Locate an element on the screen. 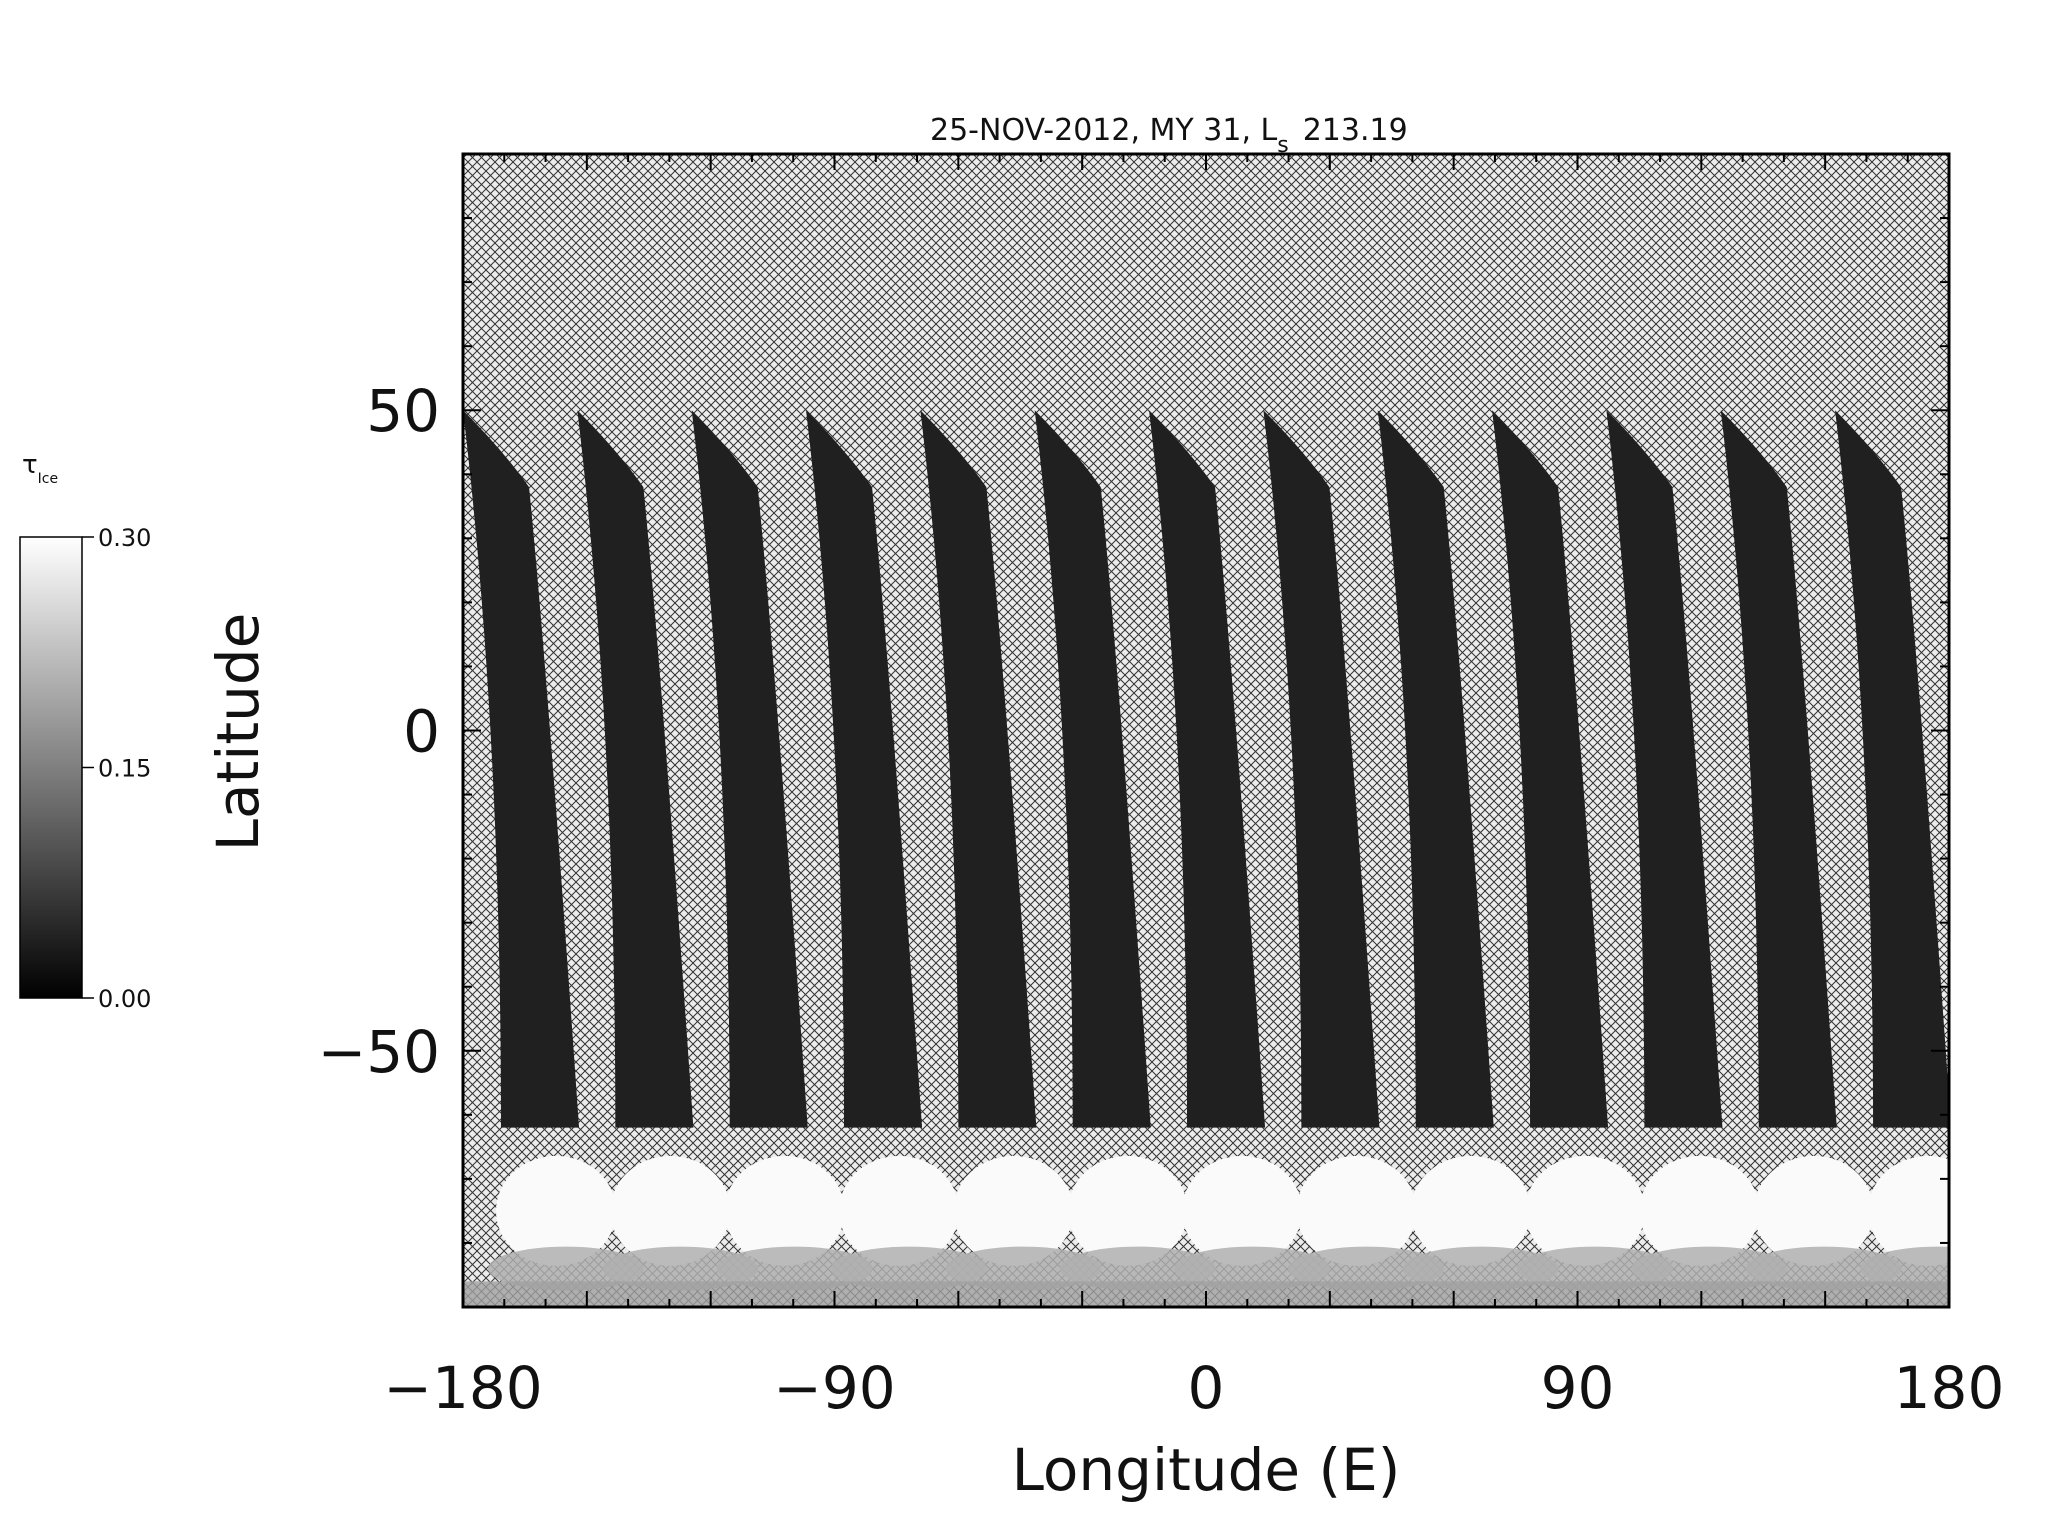  colorbar-gradient is located at coordinates (51, 767).